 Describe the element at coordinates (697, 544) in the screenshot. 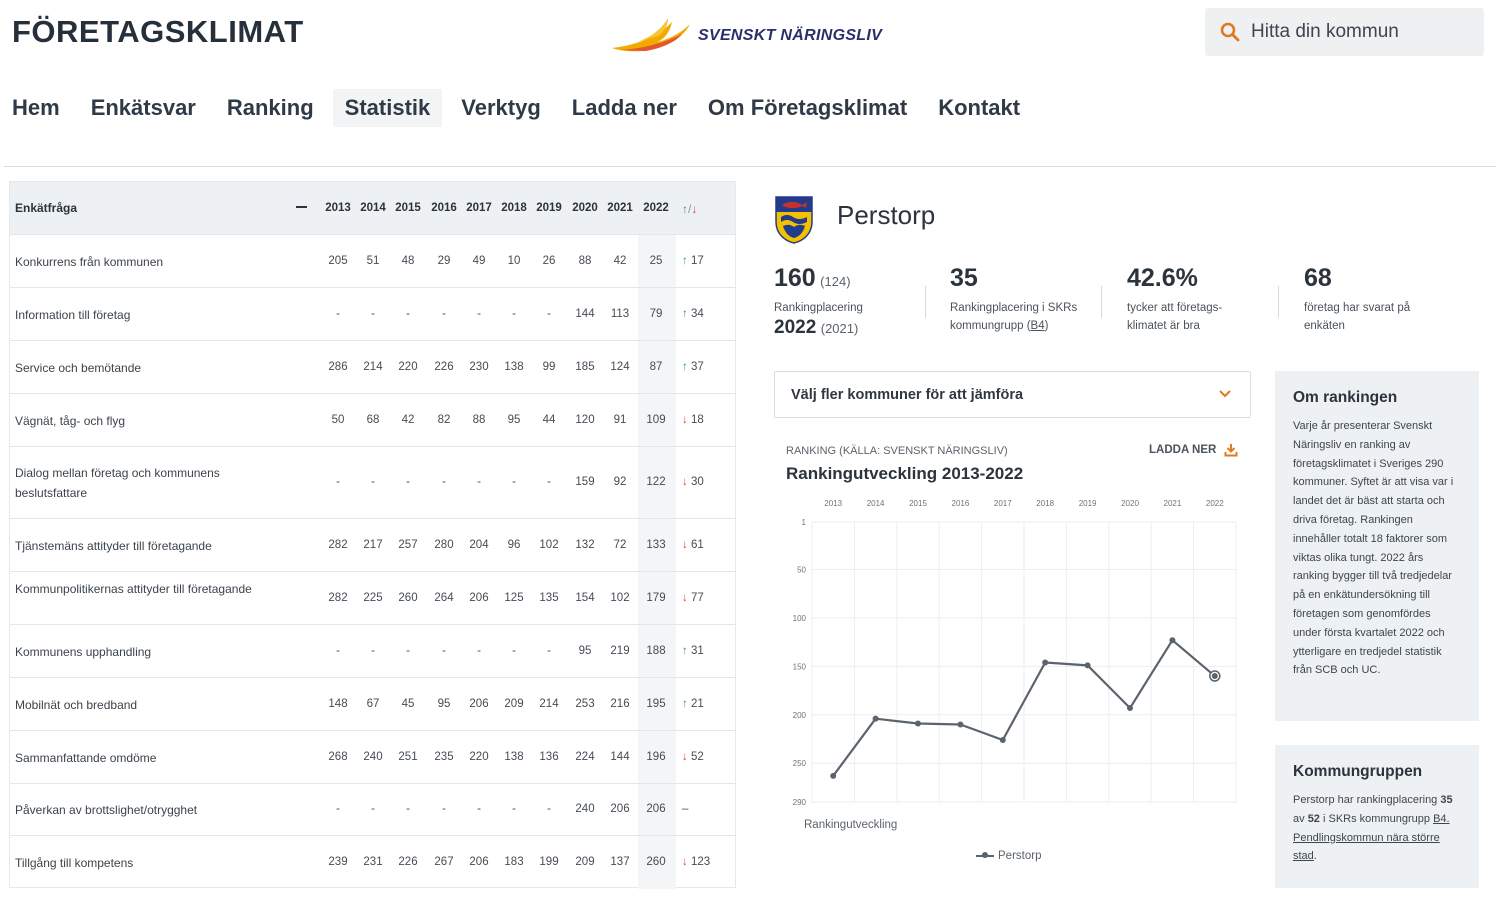

I see `change-value: 61` at that location.